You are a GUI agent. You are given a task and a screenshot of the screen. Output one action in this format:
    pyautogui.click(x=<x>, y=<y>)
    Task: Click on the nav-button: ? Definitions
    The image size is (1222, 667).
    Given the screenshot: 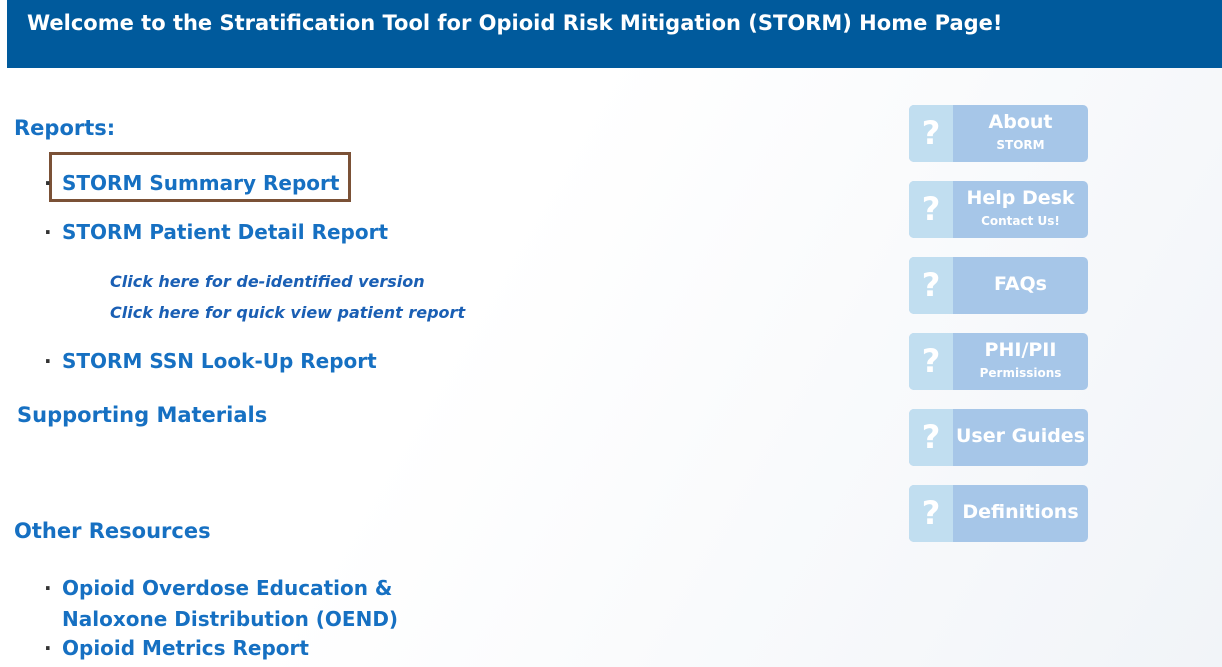 What is the action you would take?
    pyautogui.click(x=998, y=513)
    